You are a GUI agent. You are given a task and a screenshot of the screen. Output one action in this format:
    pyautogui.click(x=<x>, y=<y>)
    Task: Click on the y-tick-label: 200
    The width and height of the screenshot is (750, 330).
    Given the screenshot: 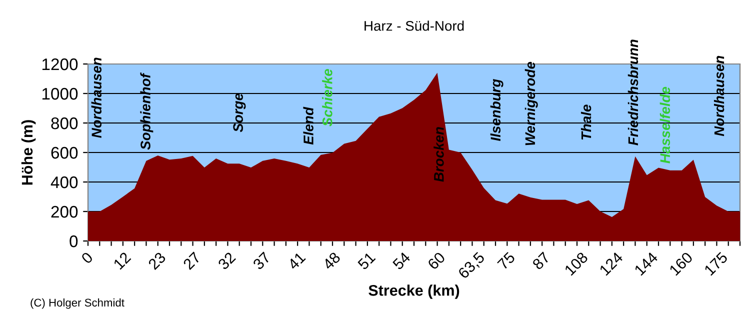 What is the action you would take?
    pyautogui.click(x=64, y=212)
    